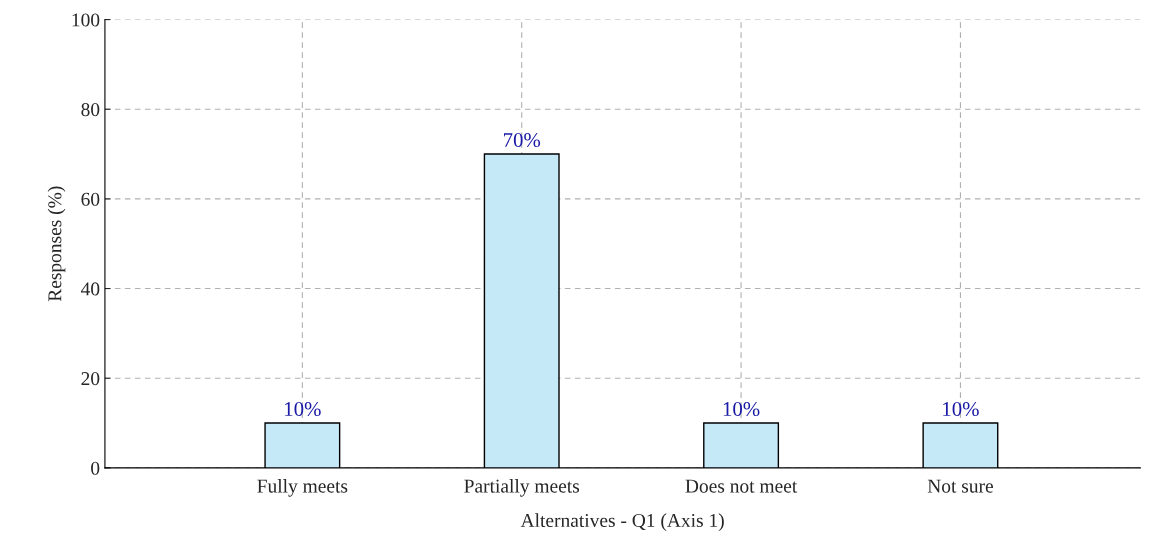  What do you see at coordinates (622, 522) in the screenshot?
I see `x-axis-title: Alternatives - Q1 (Axis 1)` at bounding box center [622, 522].